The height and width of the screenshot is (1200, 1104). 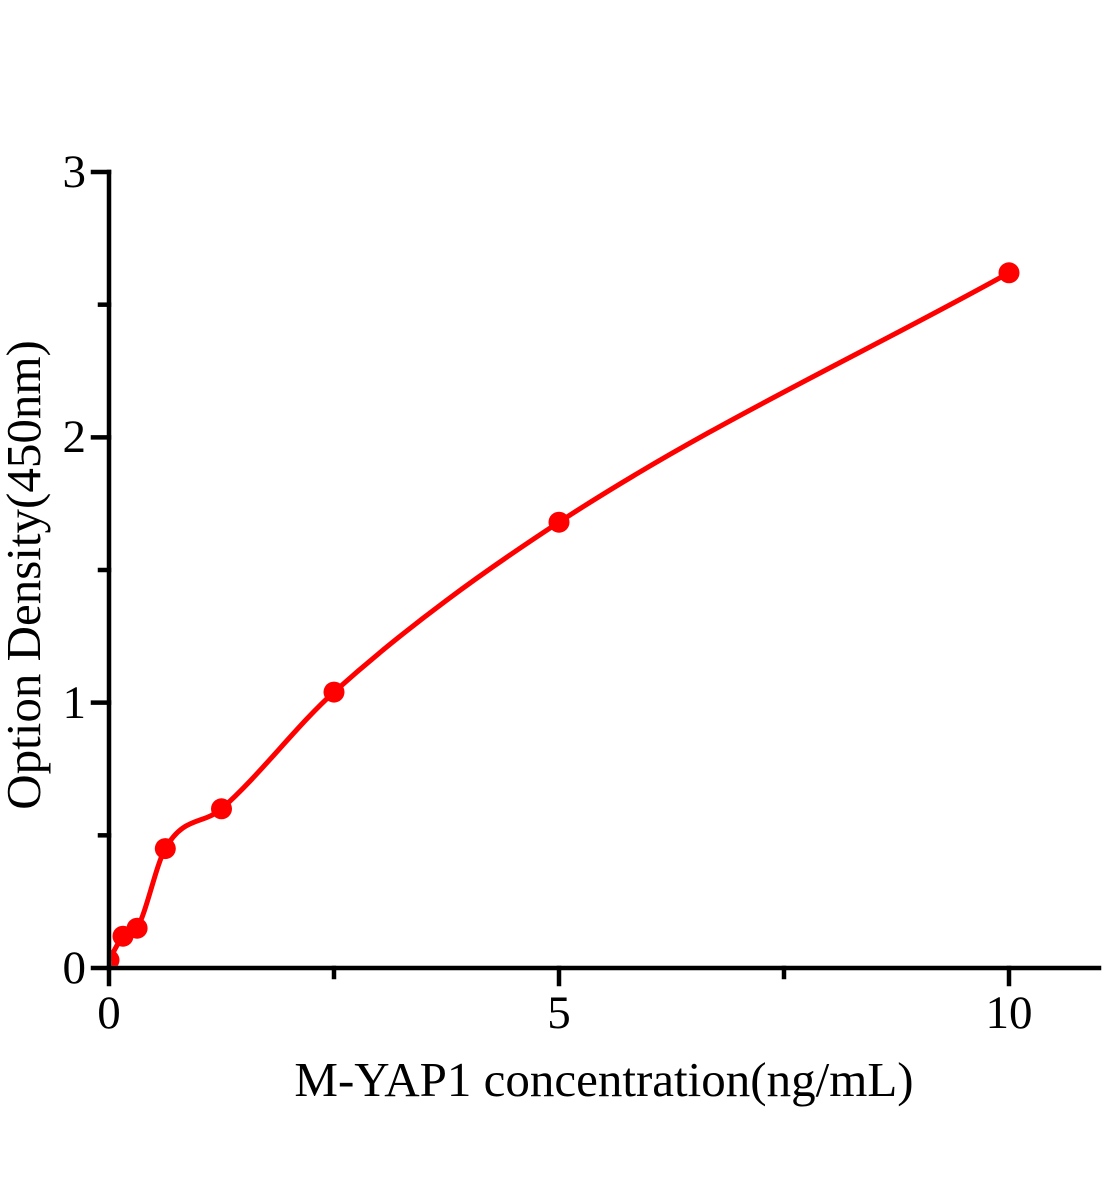 I want to click on x-tick-label-10: 10, so click(x=1009, y=1013).